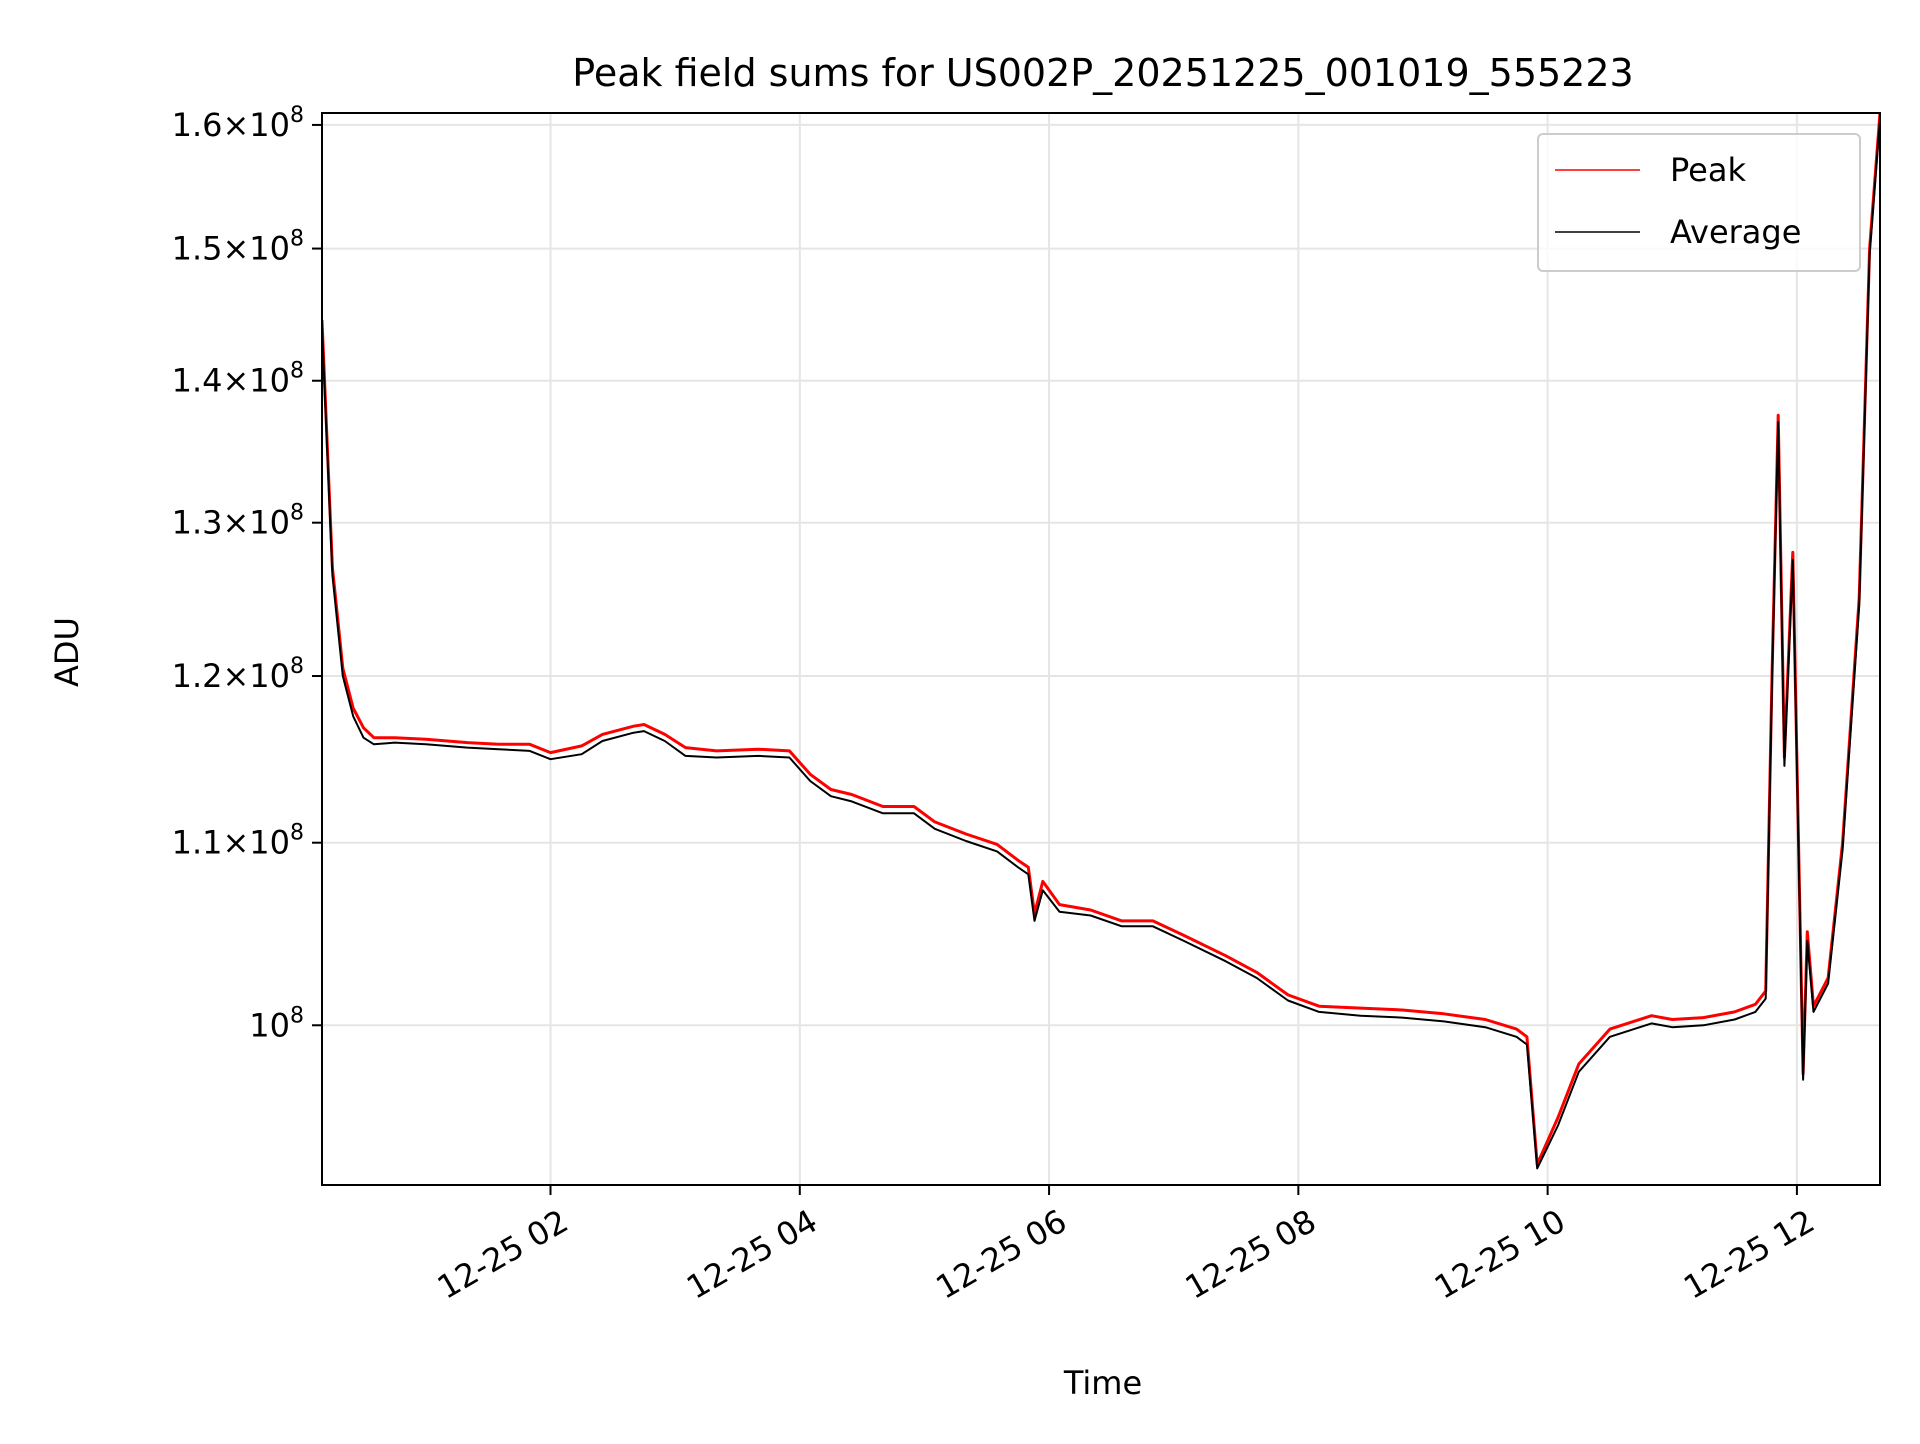  What do you see at coordinates (1251, 1254) in the screenshot?
I see `x-tick-label: 12-25 08` at bounding box center [1251, 1254].